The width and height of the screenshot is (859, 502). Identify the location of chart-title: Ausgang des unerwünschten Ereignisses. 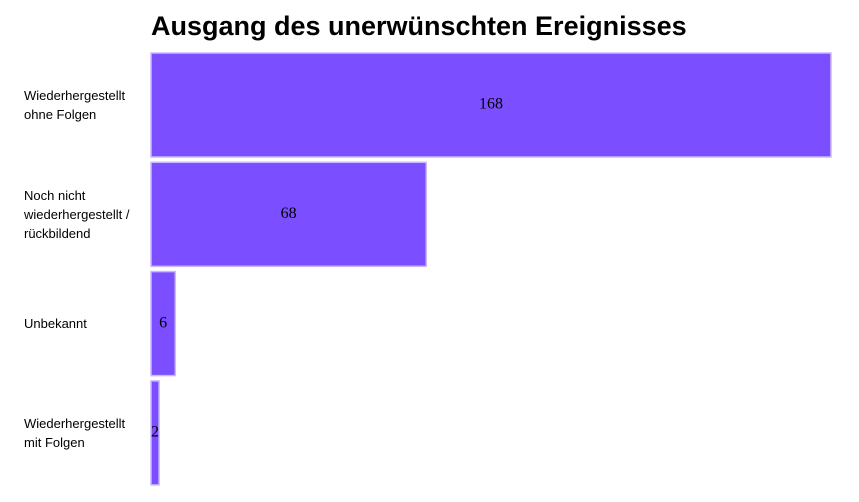
(419, 26).